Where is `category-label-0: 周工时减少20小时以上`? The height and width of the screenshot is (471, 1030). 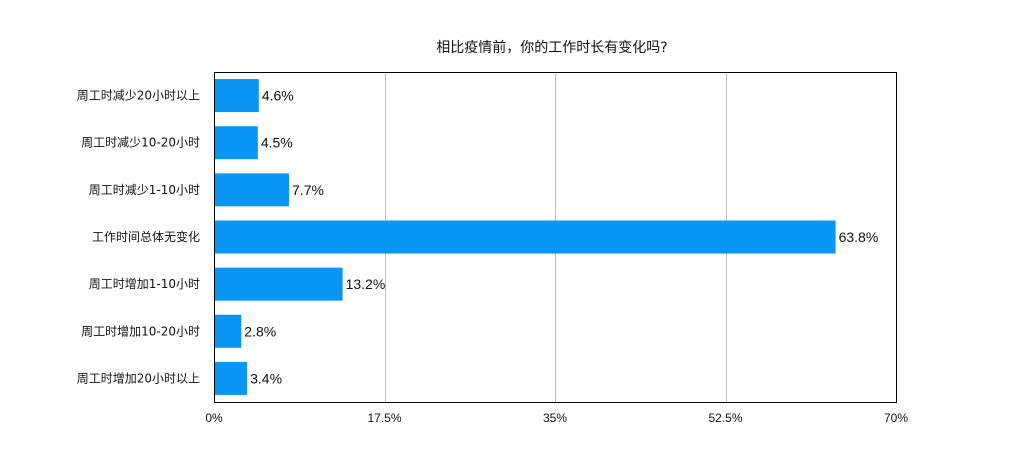
category-label-0: 周工时减少20小时以上 is located at coordinates (138, 96).